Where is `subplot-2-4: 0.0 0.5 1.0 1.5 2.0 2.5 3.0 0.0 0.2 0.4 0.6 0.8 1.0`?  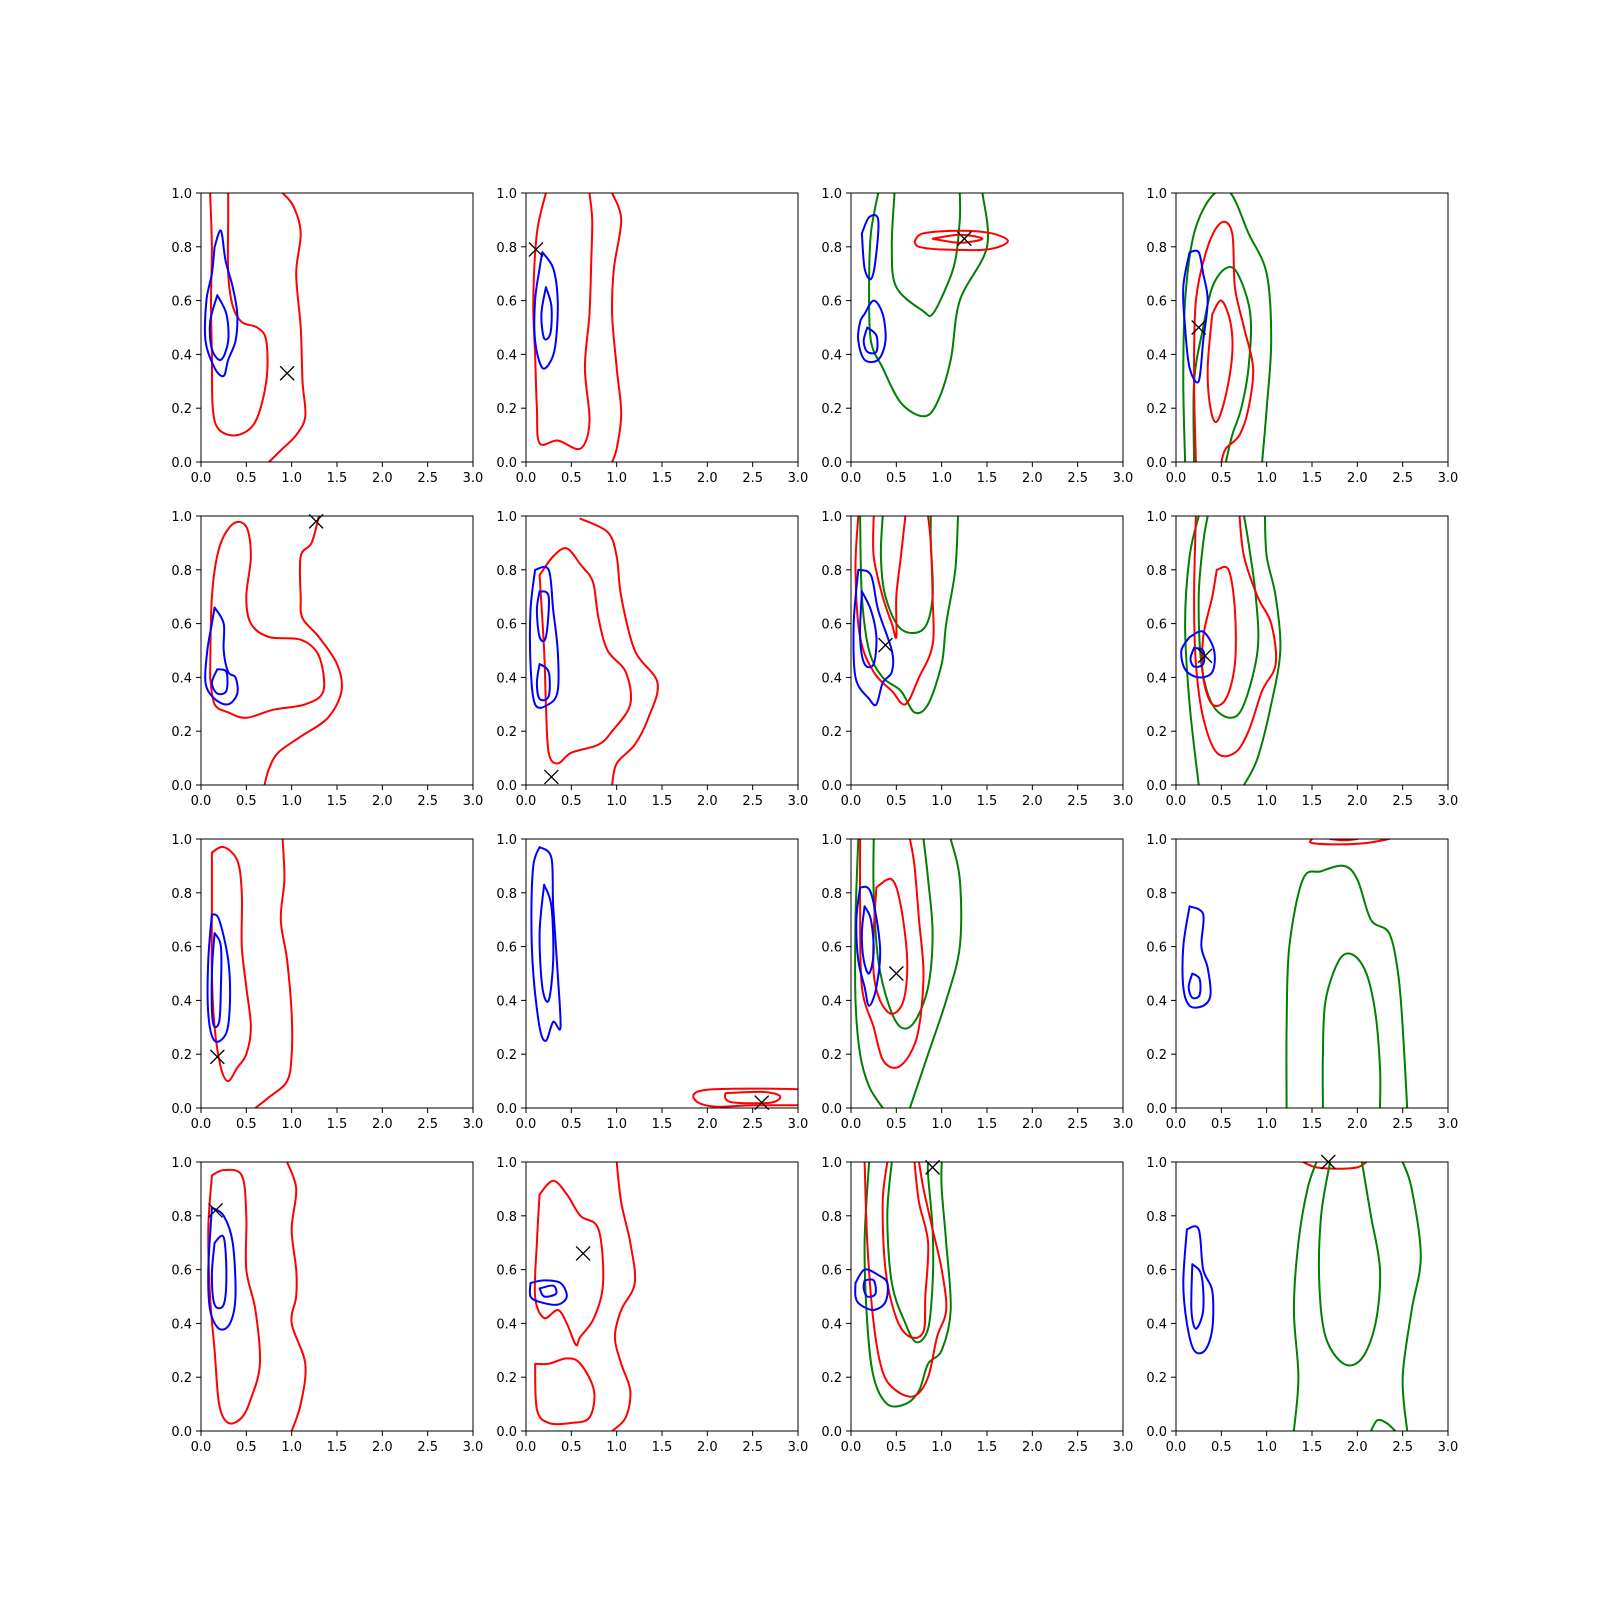
subplot-2-4: 0.0 0.5 1.0 1.5 2.0 2.5 3.0 0.0 0.2 0.4 0.6 0.8 1.0 is located at coordinates (1302, 659).